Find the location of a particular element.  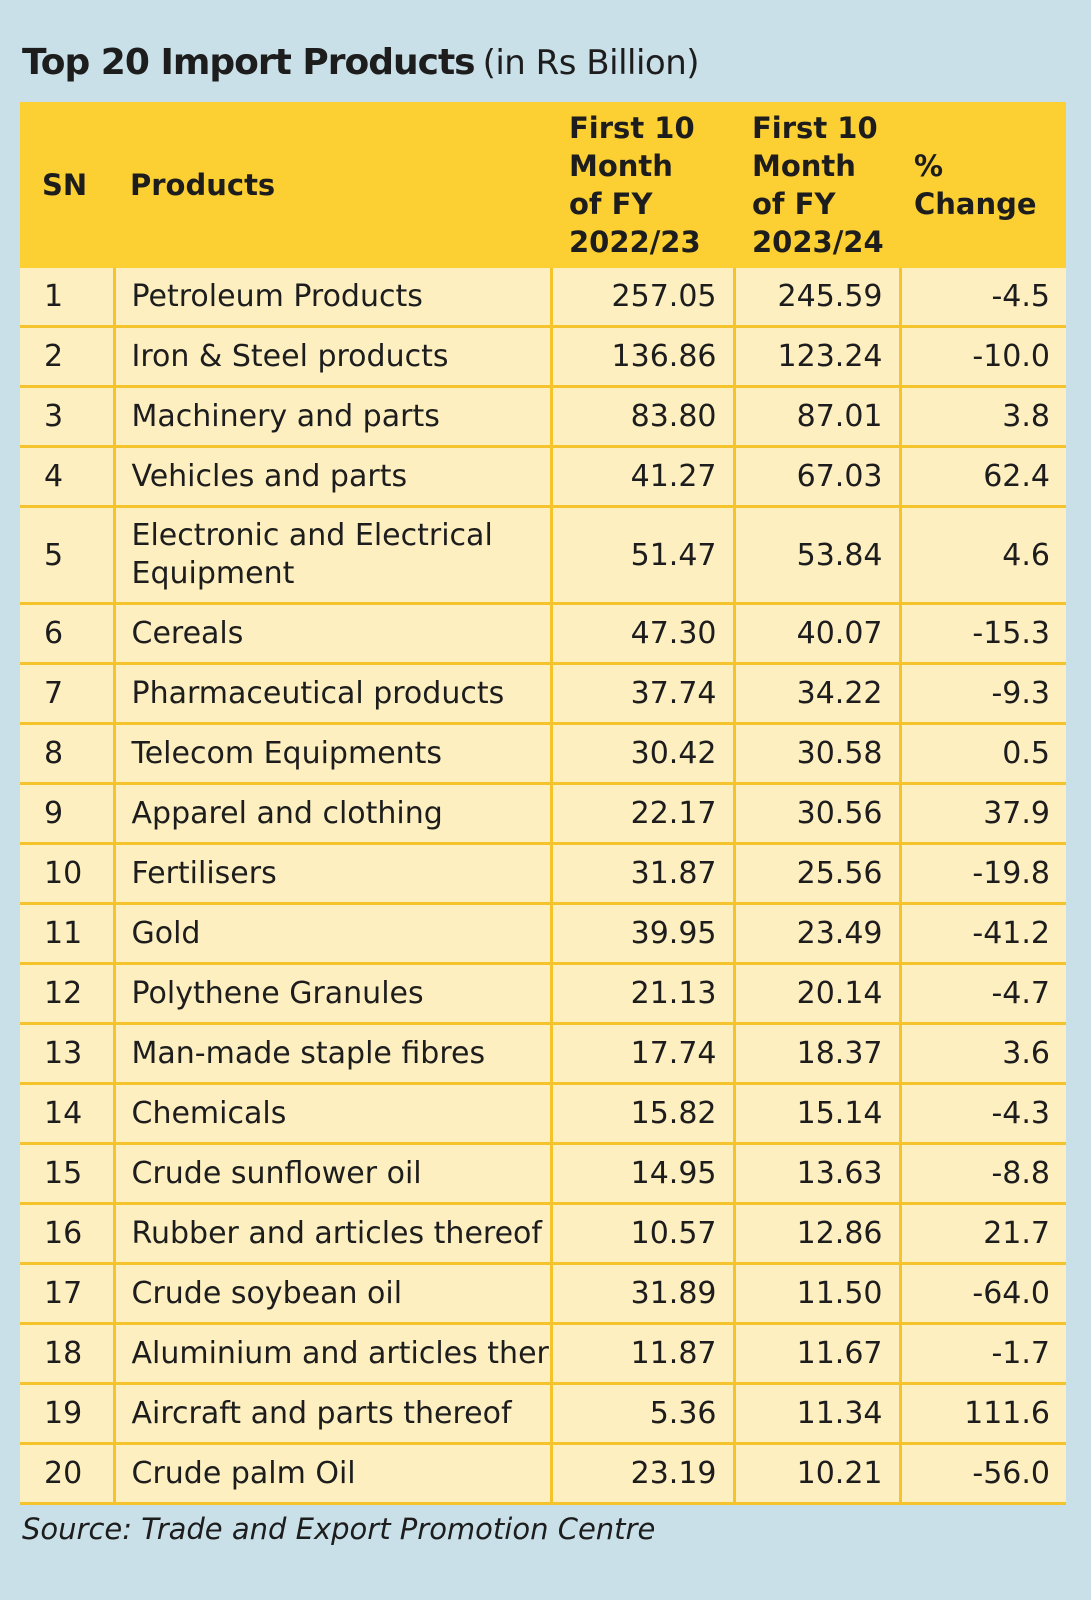

cell-pct-change: 3.8 is located at coordinates (983, 417).